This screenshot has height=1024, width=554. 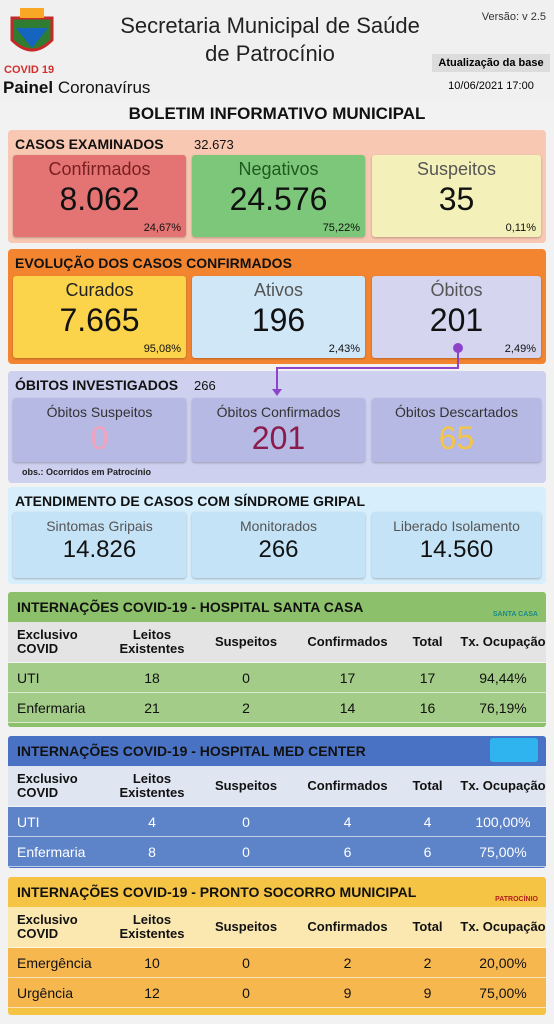 What do you see at coordinates (28, 87) in the screenshot?
I see `panel-label: Painel` at bounding box center [28, 87].